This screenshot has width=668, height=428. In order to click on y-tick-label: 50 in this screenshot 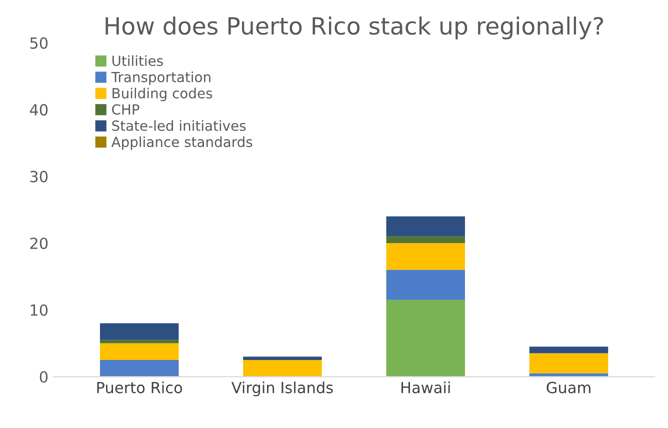, I will do `click(39, 43)`.